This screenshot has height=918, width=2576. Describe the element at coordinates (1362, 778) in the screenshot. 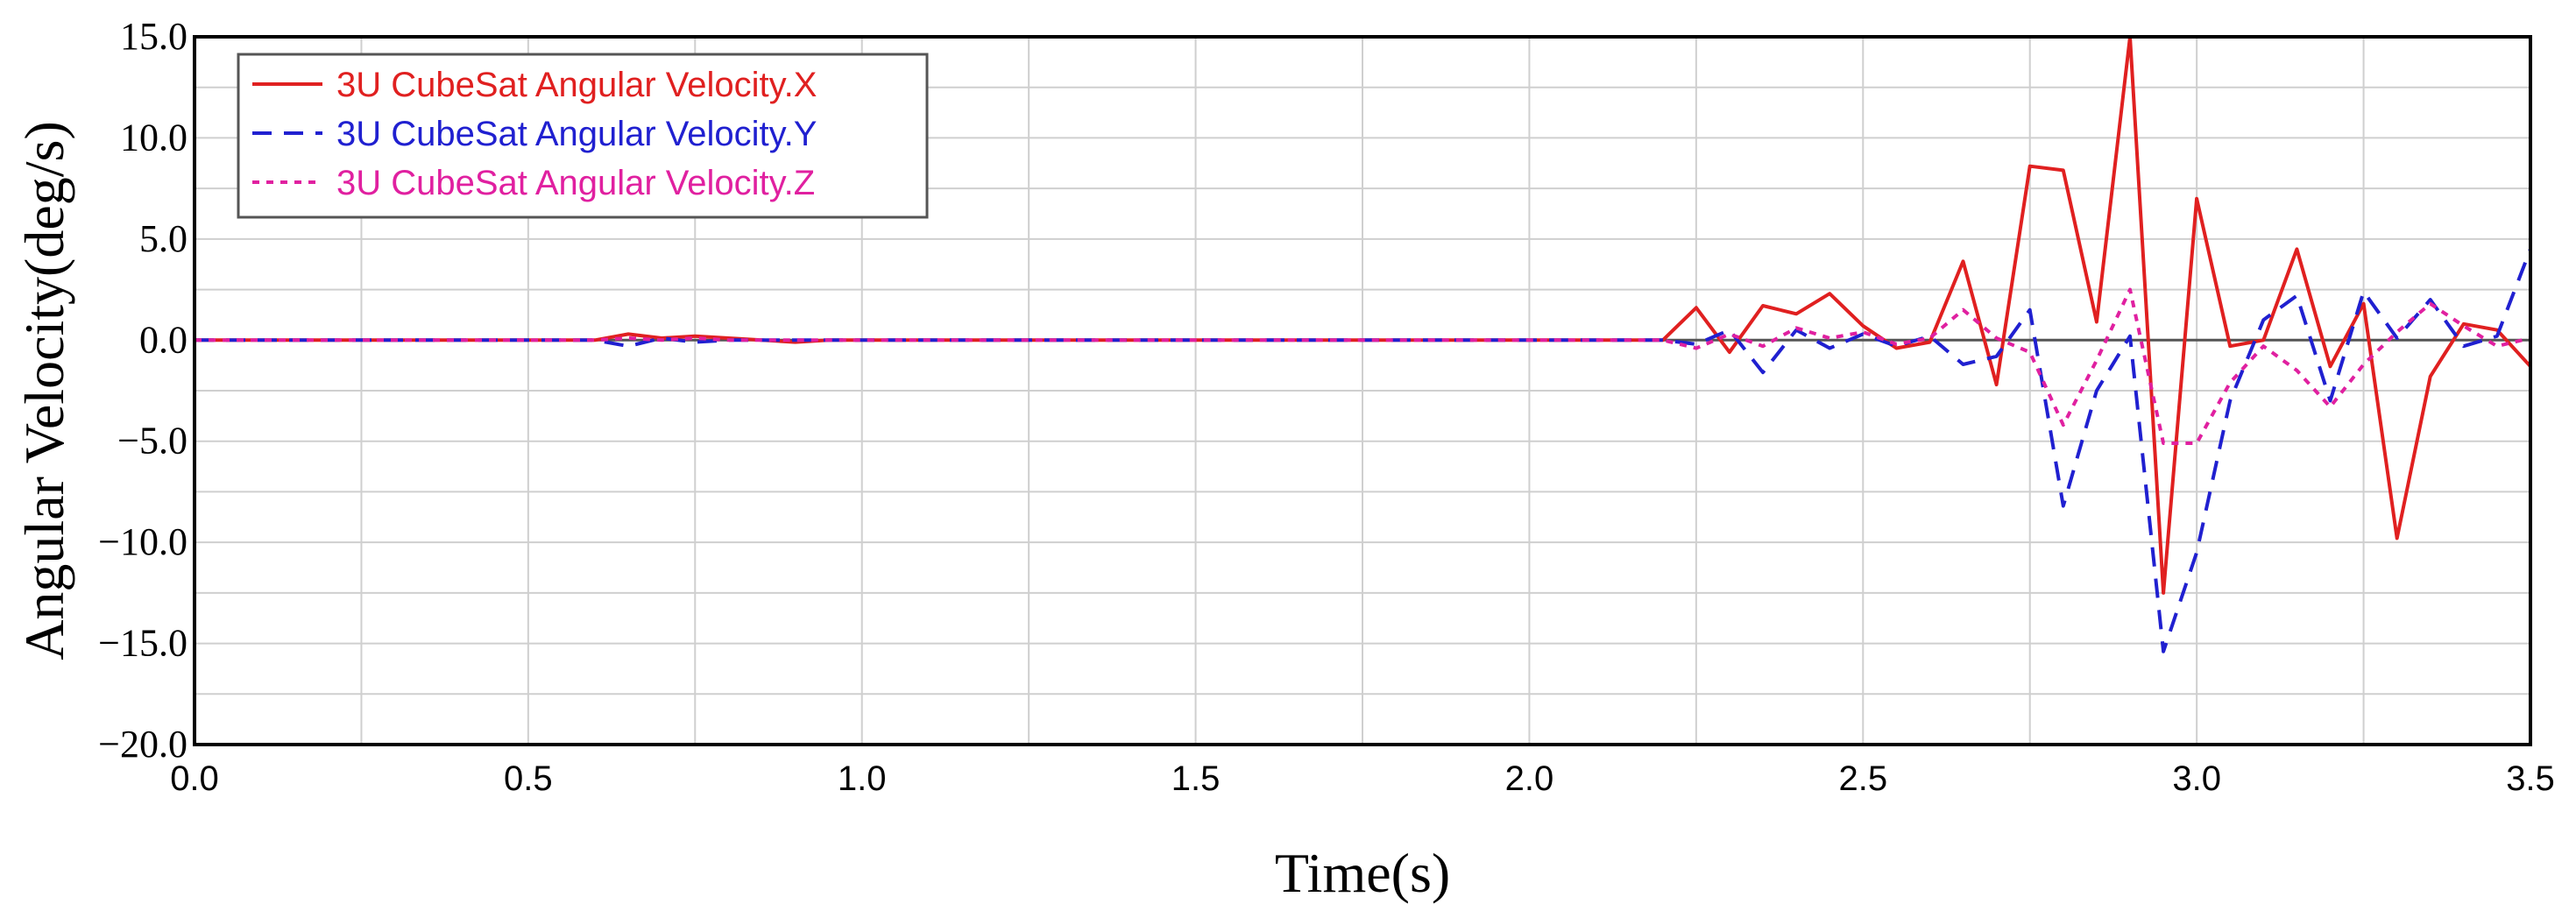

I see `x-tick-labels: 0.0 0.5 1.0 1.5 2.0 2.5 3.0 3.5` at that location.